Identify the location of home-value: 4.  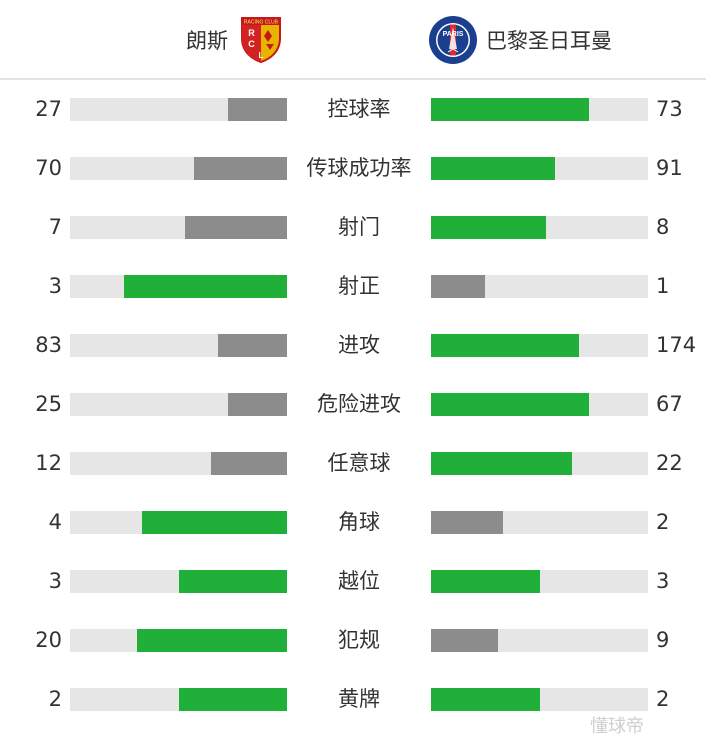
(55, 522).